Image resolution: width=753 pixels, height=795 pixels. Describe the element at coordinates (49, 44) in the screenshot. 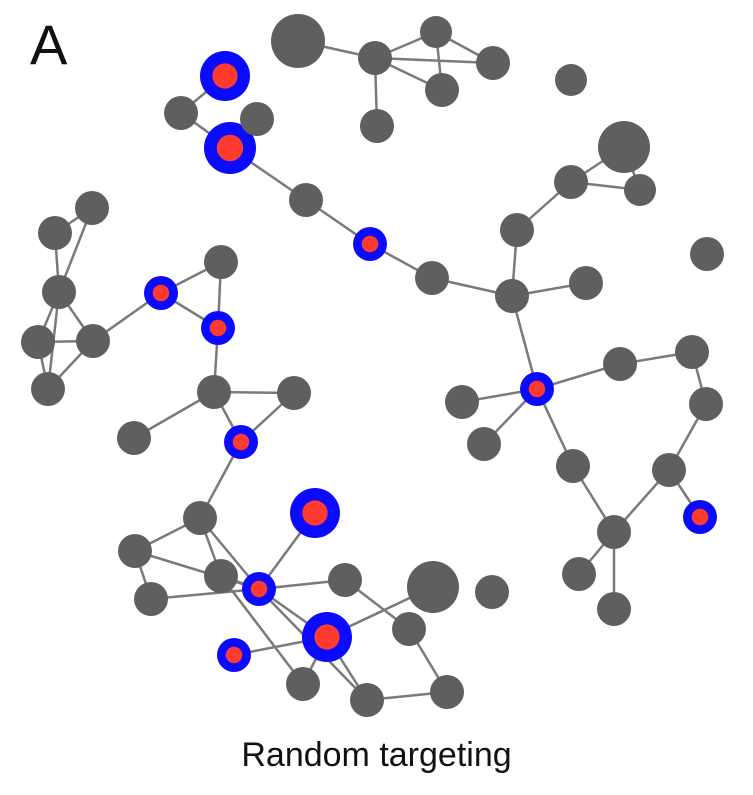

I see `panel-letter: A` at that location.